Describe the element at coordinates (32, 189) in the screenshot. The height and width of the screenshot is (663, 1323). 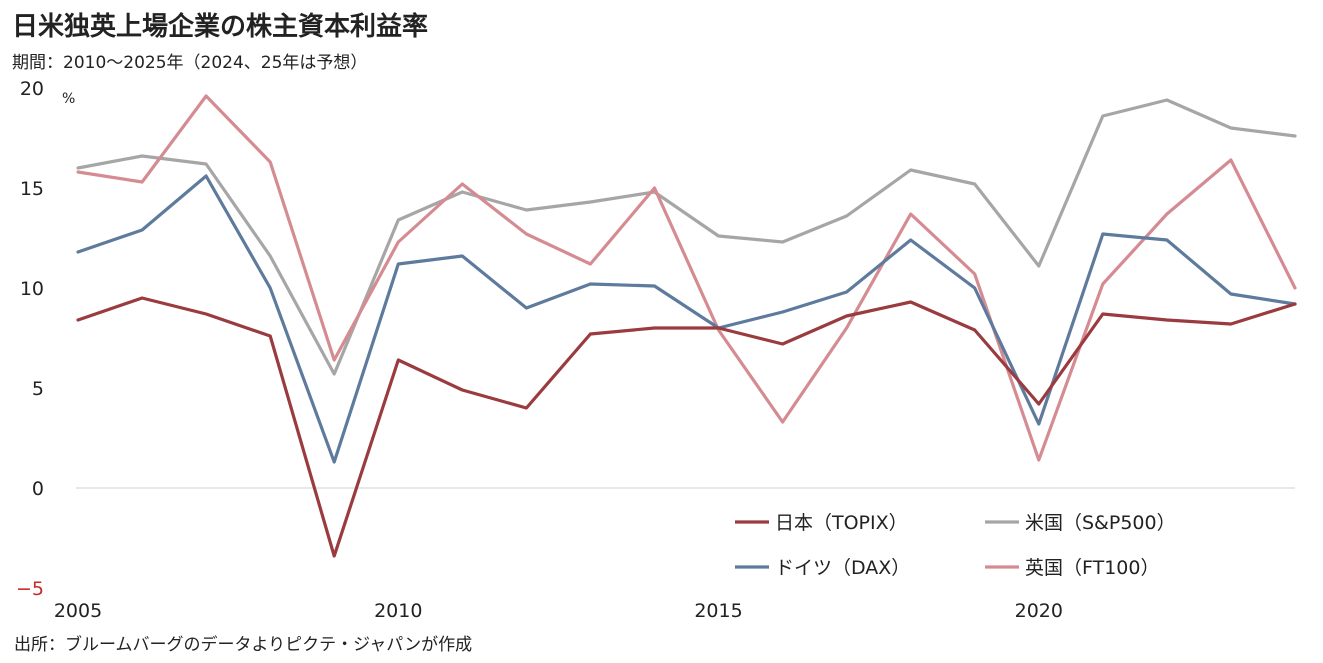
I see `y-tick-label: 15` at that location.